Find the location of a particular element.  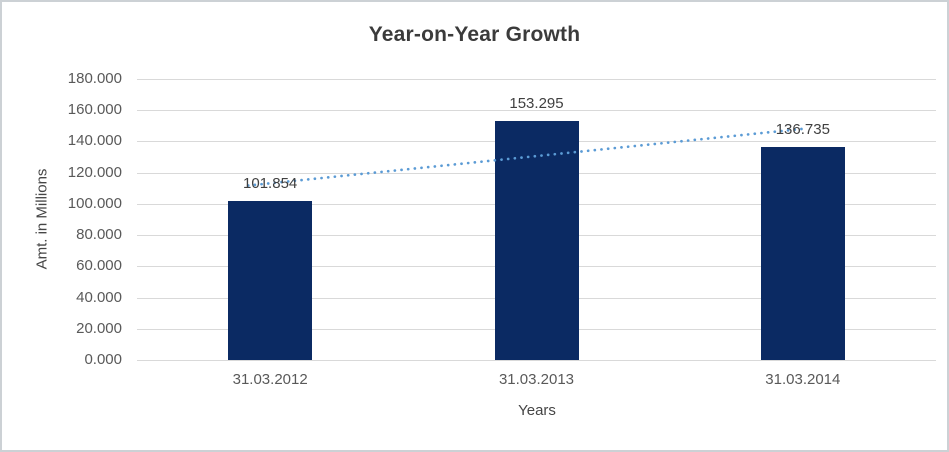

x-tick-label: 31.03.2014 is located at coordinates (803, 379).